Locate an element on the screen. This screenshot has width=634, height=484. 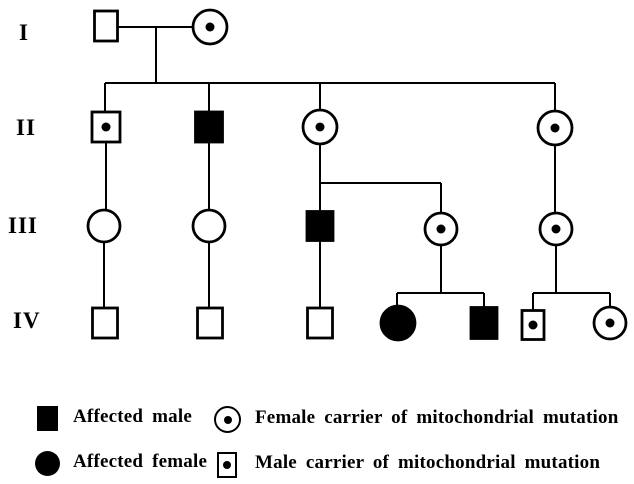
legend-label-affected-male: Affected male is located at coordinates (132, 416).